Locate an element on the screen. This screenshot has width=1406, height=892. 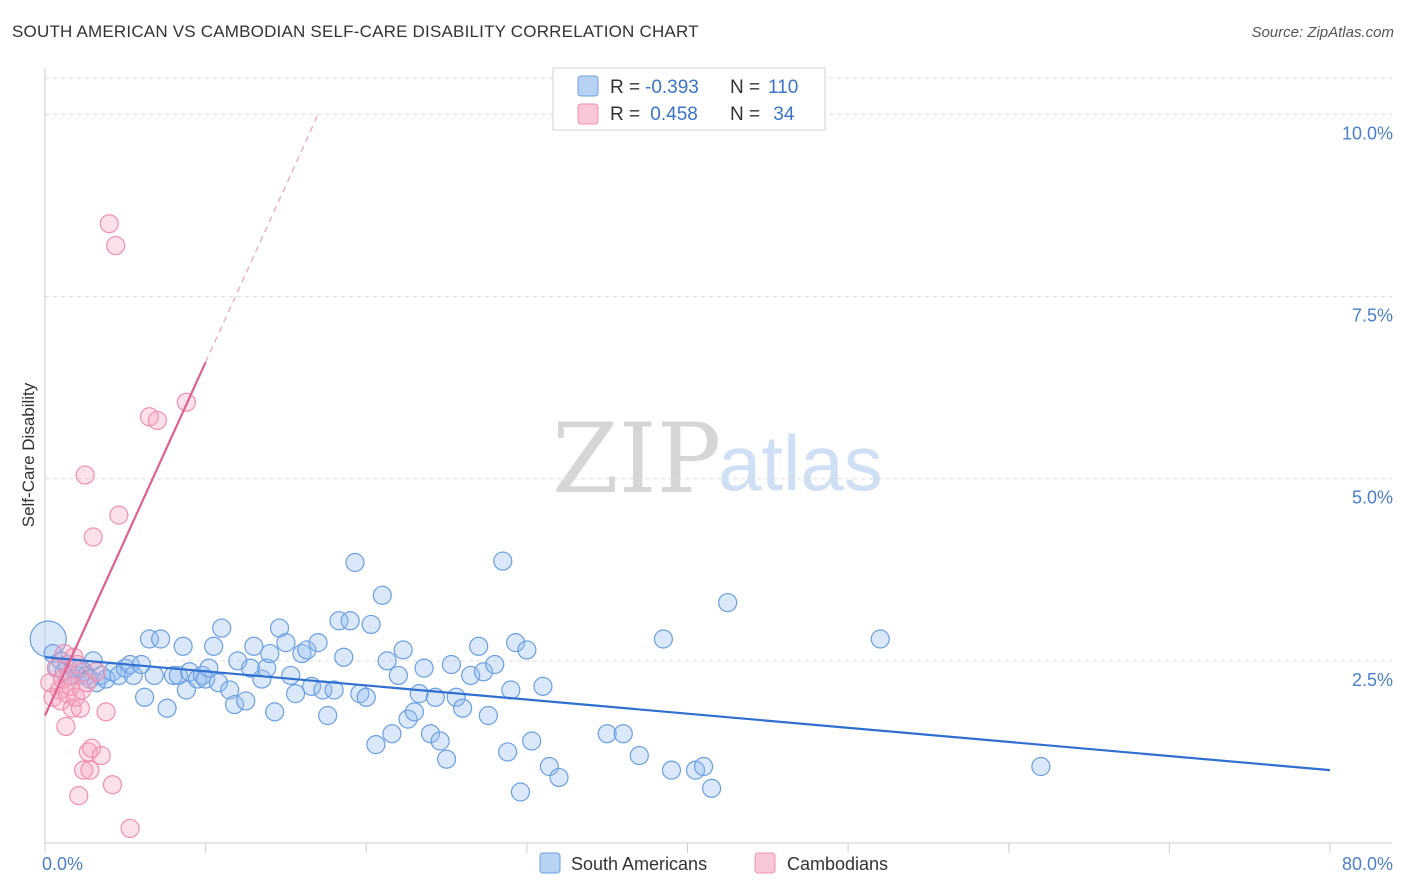
legend-n-value-1: 110 is located at coordinates (783, 87).